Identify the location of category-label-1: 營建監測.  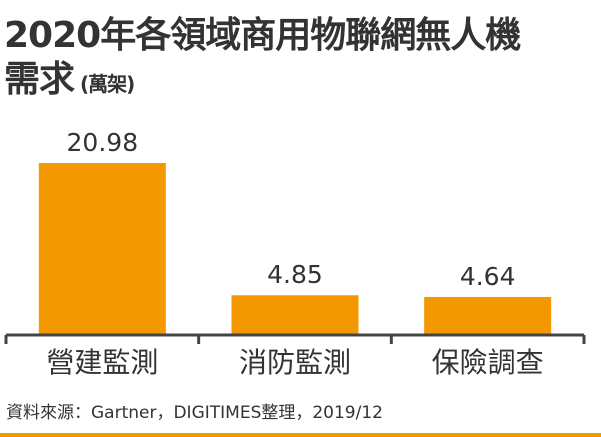
(102, 362).